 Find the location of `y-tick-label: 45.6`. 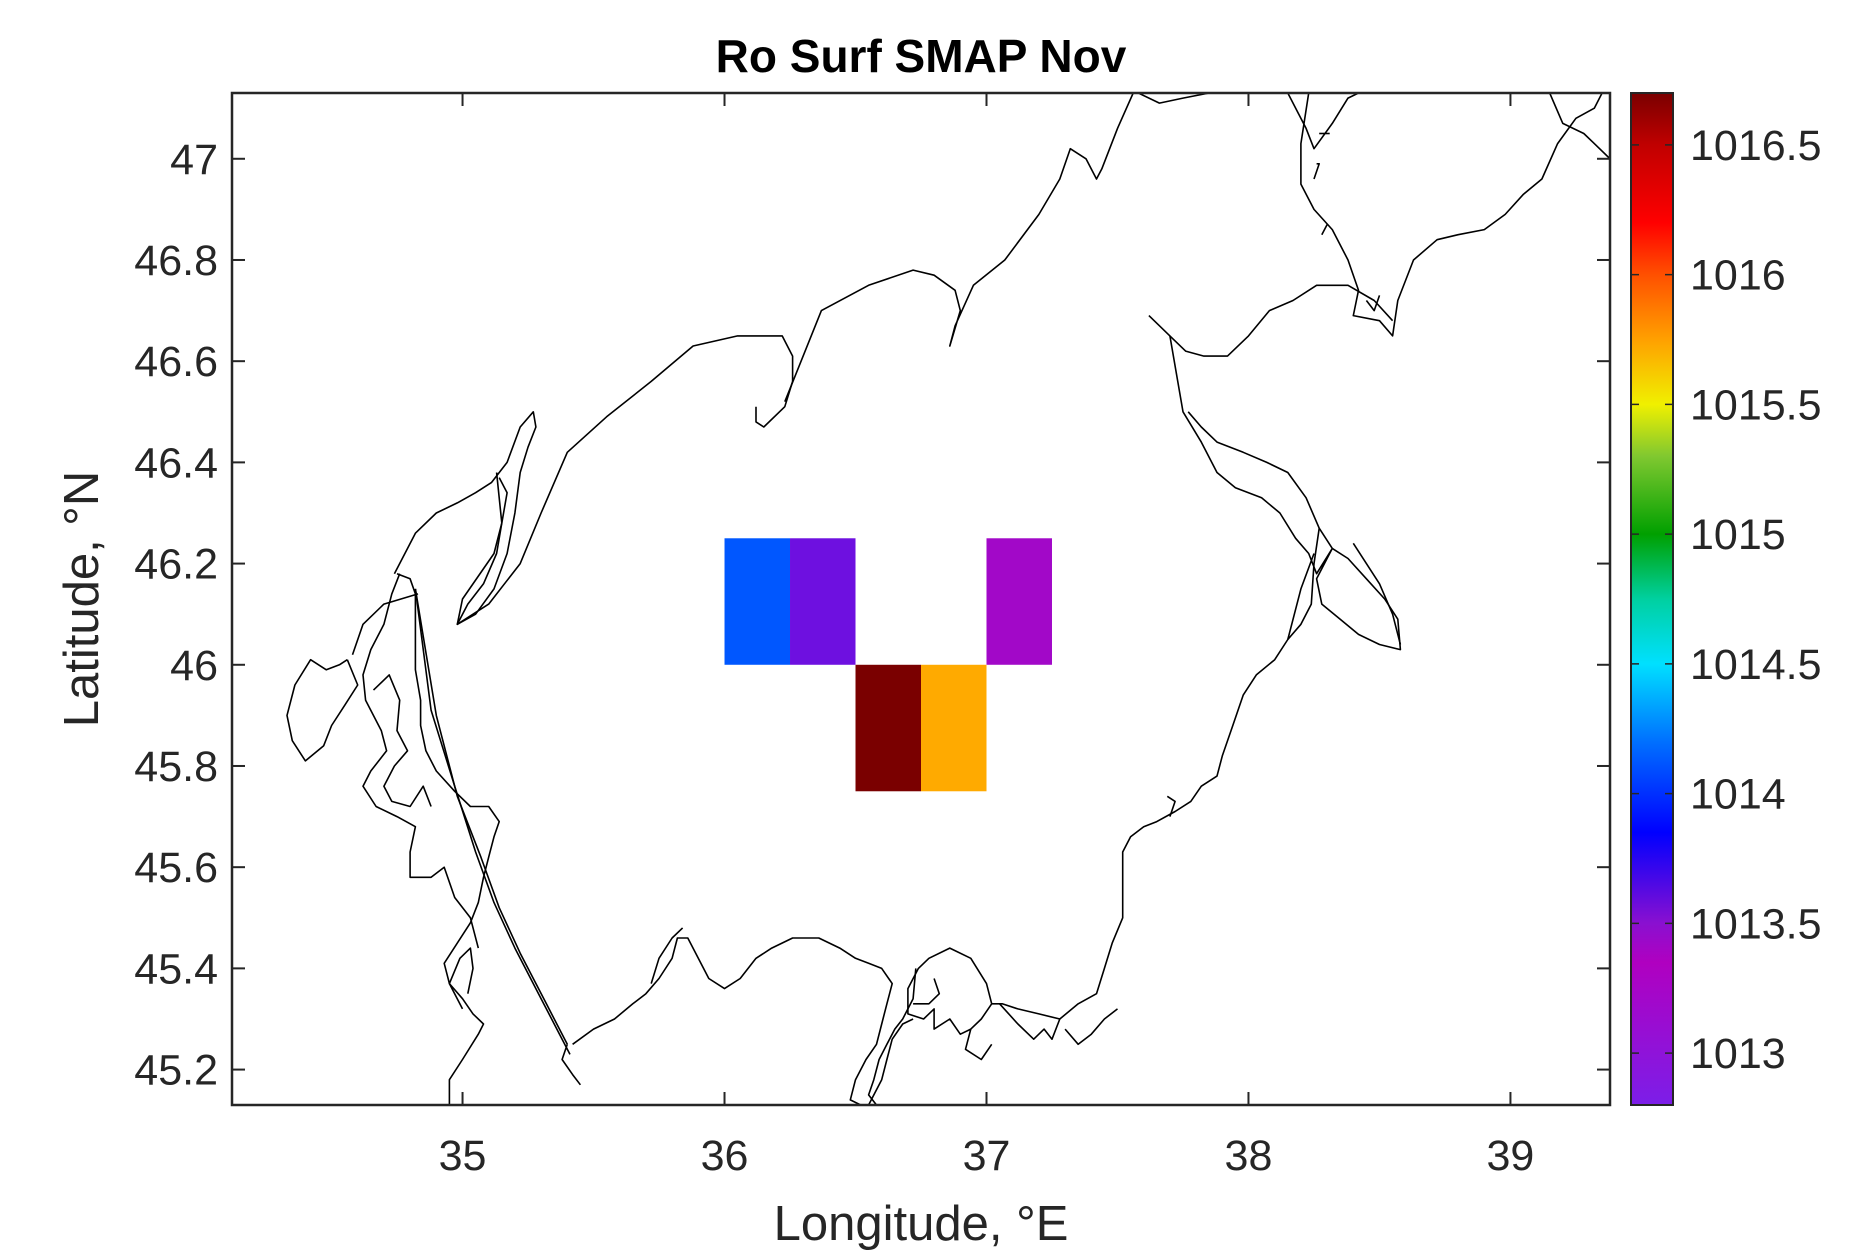

y-tick-label: 45.6 is located at coordinates (176, 868).